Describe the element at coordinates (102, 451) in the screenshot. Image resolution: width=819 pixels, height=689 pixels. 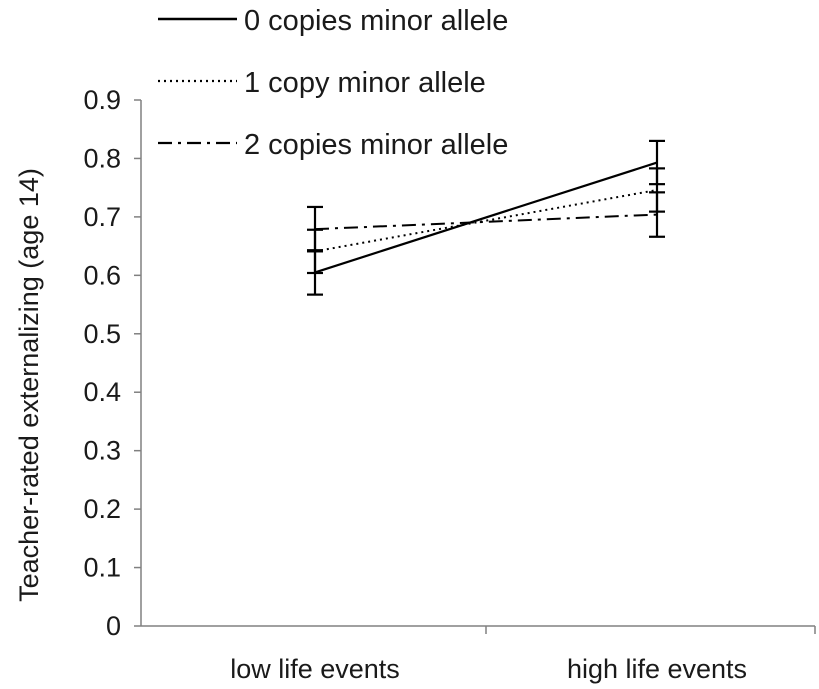
I see `y-tick-label: 0.3` at that location.